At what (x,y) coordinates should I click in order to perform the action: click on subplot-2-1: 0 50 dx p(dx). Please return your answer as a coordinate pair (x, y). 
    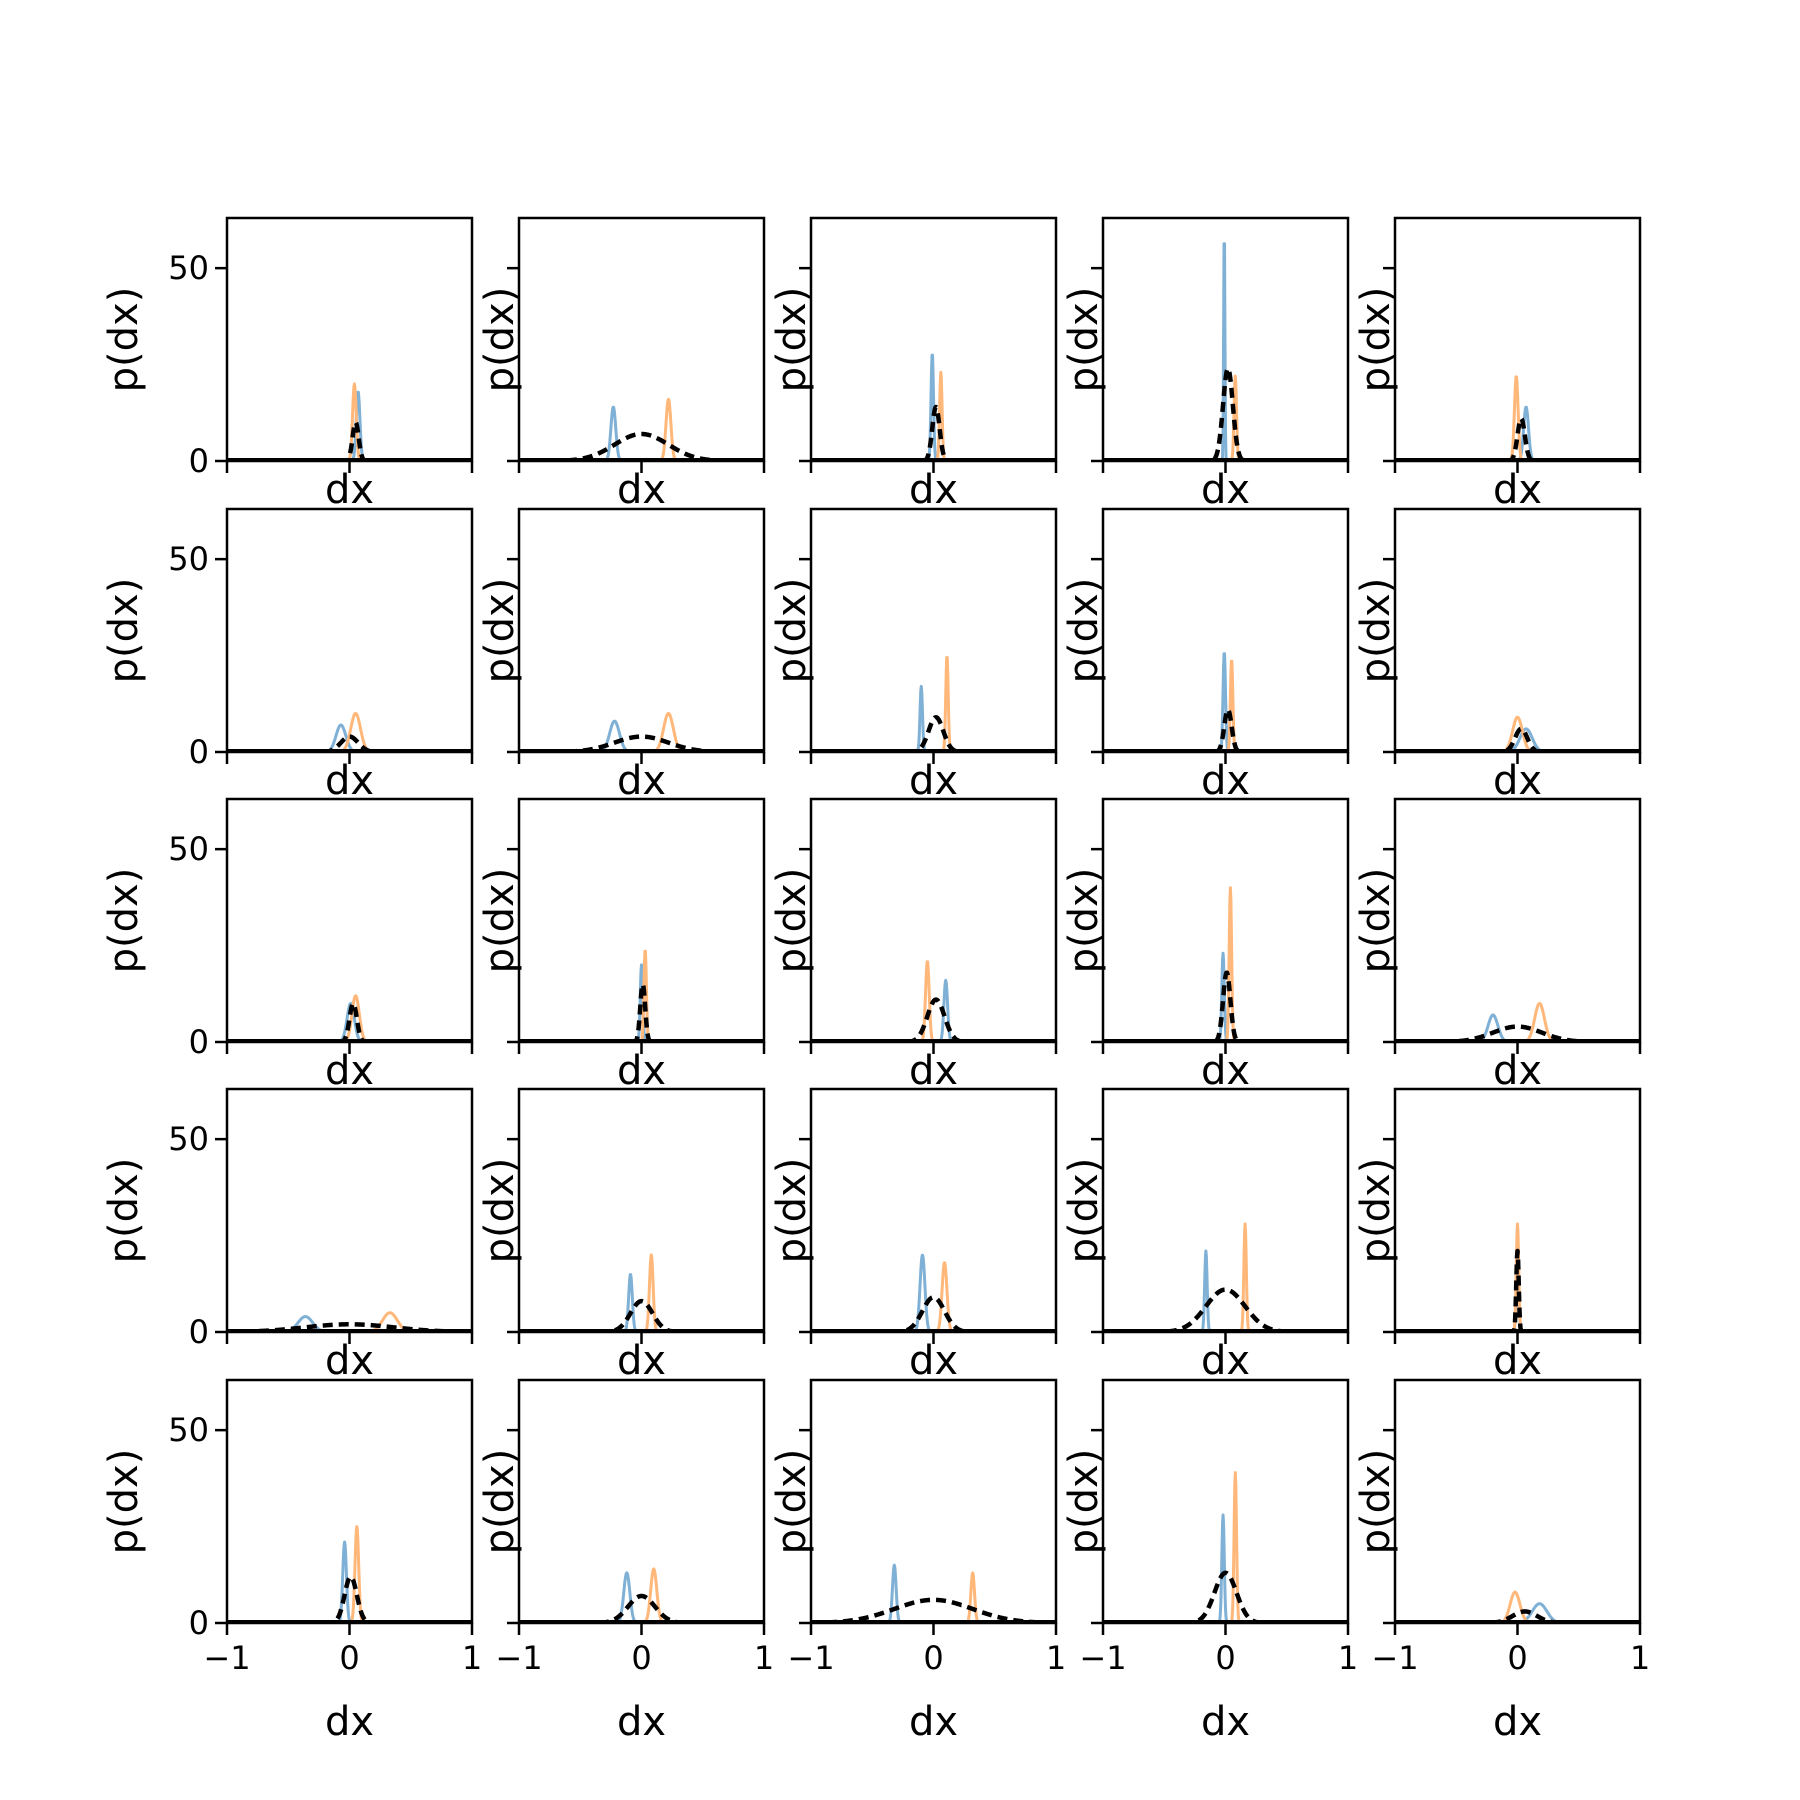
    Looking at the image, I should click on (287, 655).